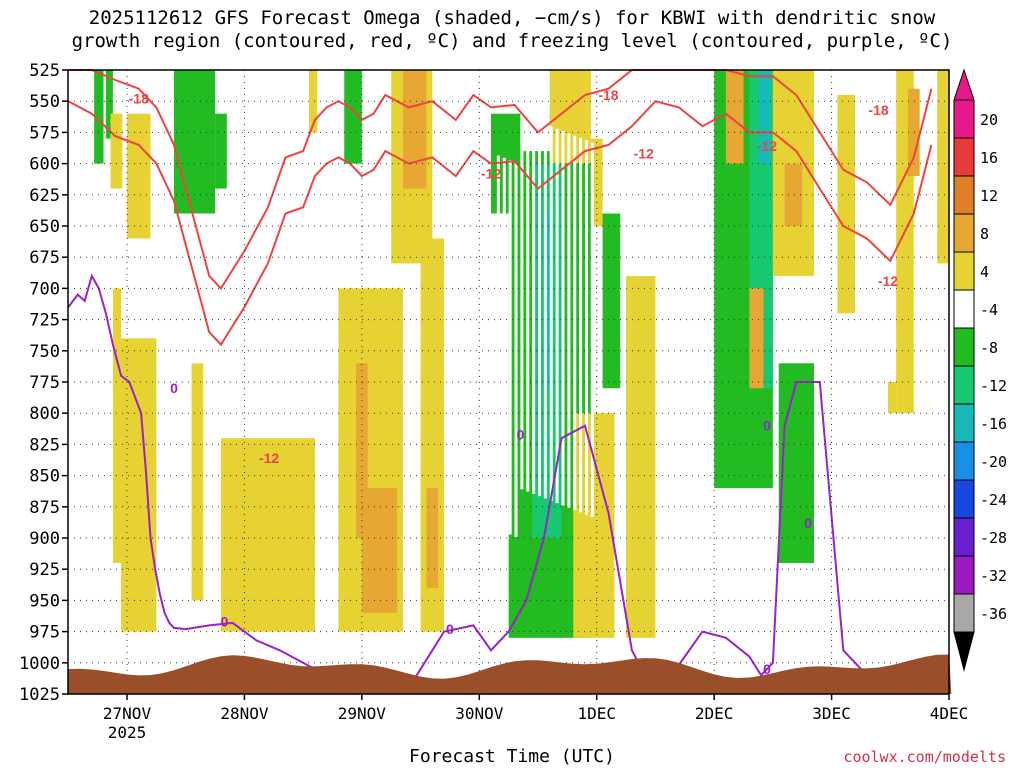  Describe the element at coordinates (984, 272) in the screenshot. I see `colorbar-label: 4` at that location.